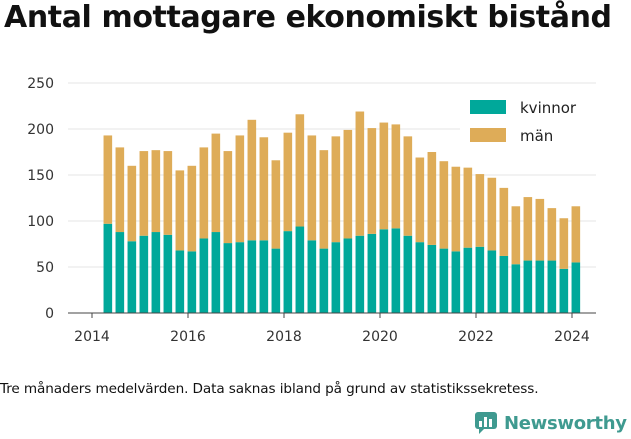  I want to click on legend-label: kvinnor, so click(548, 108).